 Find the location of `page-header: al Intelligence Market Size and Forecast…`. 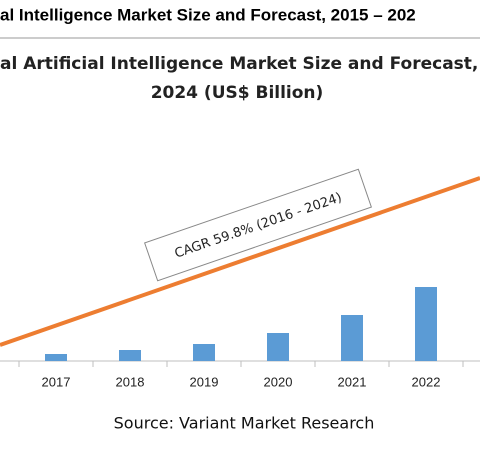

page-header: al Intelligence Market Size and Forecast… is located at coordinates (208, 14).